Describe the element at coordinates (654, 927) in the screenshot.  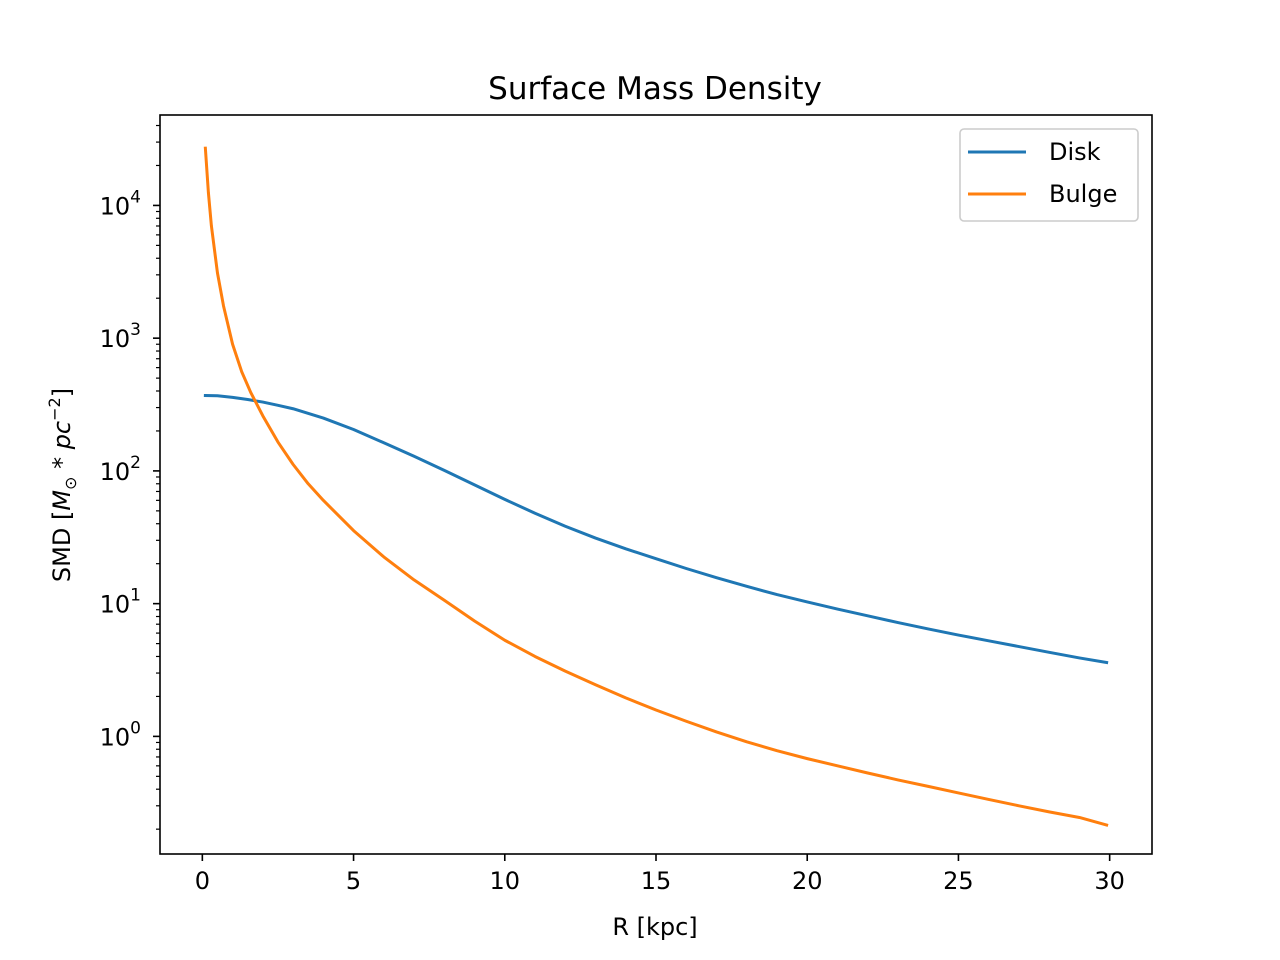
I see `x-axis-label: R [kpc]` at that location.